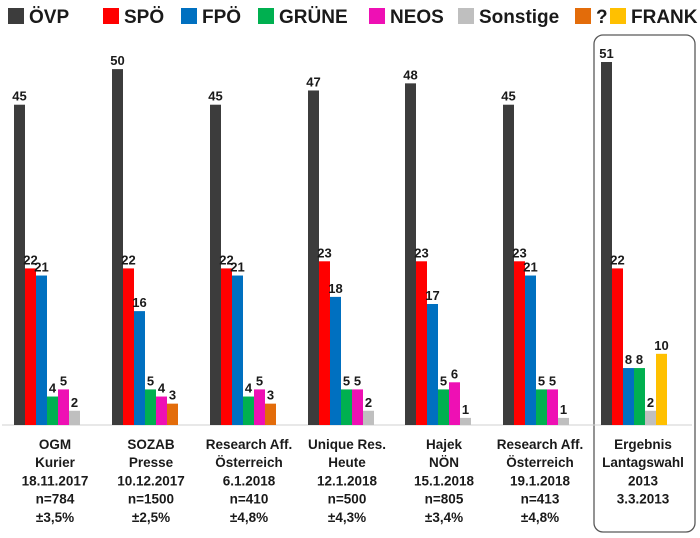 The image size is (700, 538). What do you see at coordinates (144, 17) in the screenshot?
I see `legend-label-spoe: SPÖ` at bounding box center [144, 17].